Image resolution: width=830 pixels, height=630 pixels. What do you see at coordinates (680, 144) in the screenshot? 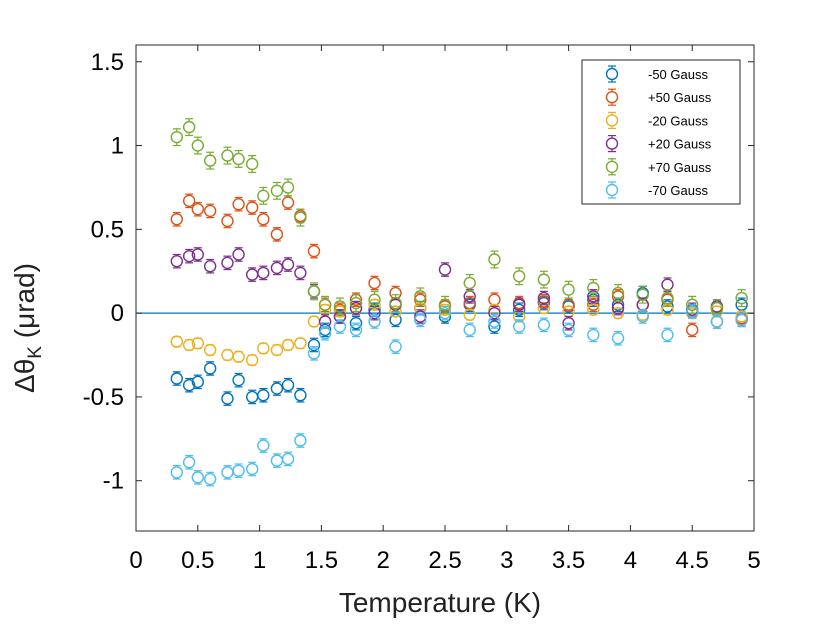
I see `legend-label: +20 Gauss` at bounding box center [680, 144].